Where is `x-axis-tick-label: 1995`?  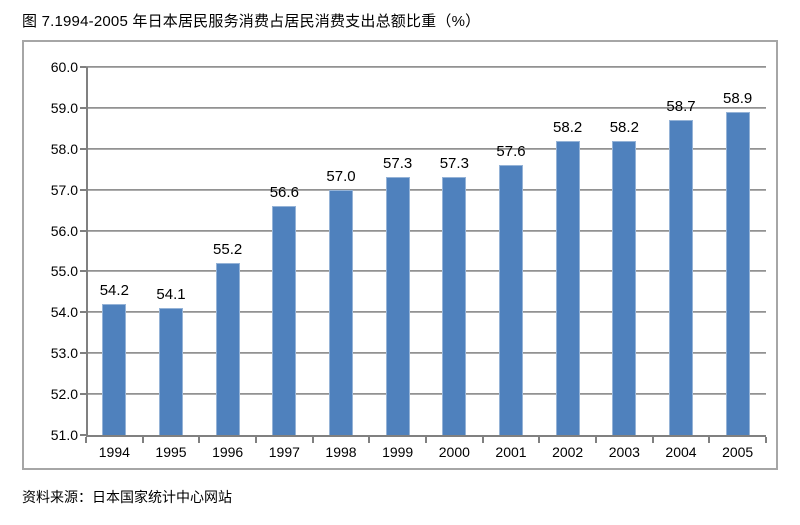 x-axis-tick-label: 1995 is located at coordinates (171, 452).